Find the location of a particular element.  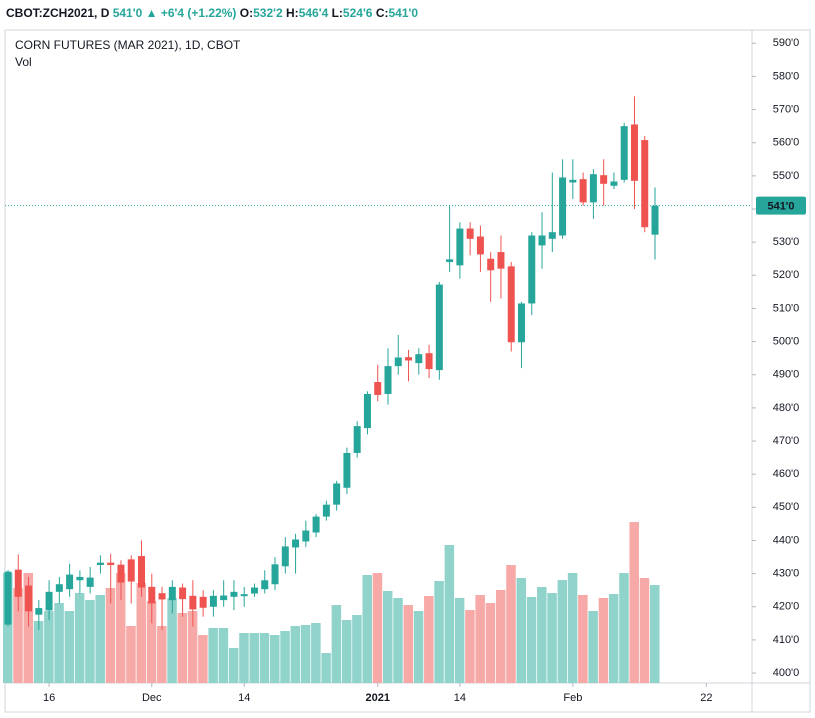

y-tick-label: 520'0 is located at coordinates (786, 275).